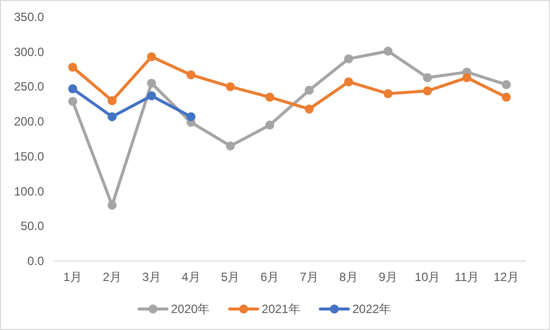 The width and height of the screenshot is (550, 330). What do you see at coordinates (29, 51) in the screenshot?
I see `y-tick-label: 300.0` at bounding box center [29, 51].